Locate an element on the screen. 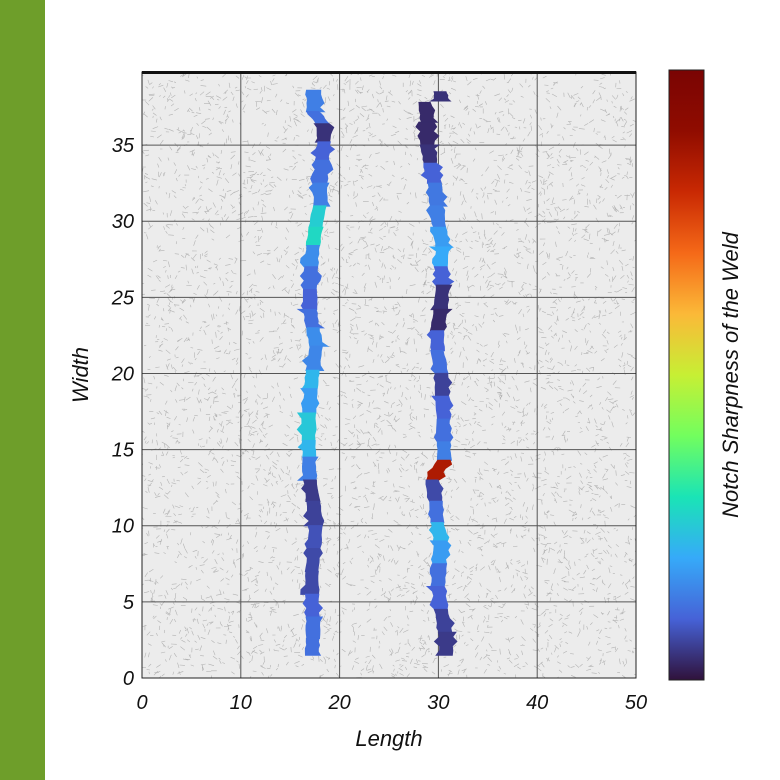 The image size is (780, 780). y-axis-label: Width is located at coordinates (80, 375).